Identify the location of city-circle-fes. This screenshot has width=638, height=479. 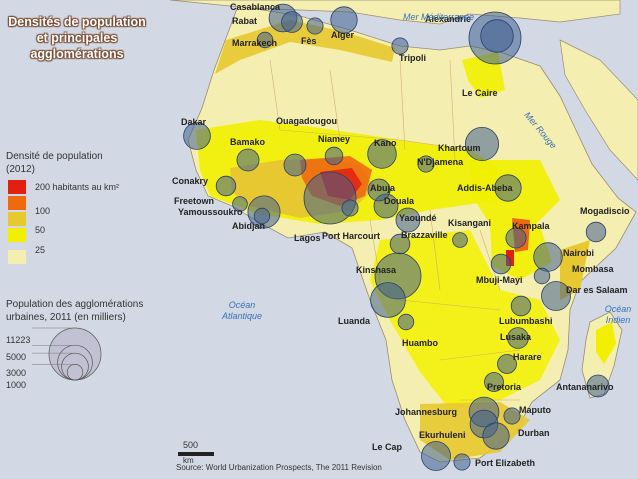
(315, 26).